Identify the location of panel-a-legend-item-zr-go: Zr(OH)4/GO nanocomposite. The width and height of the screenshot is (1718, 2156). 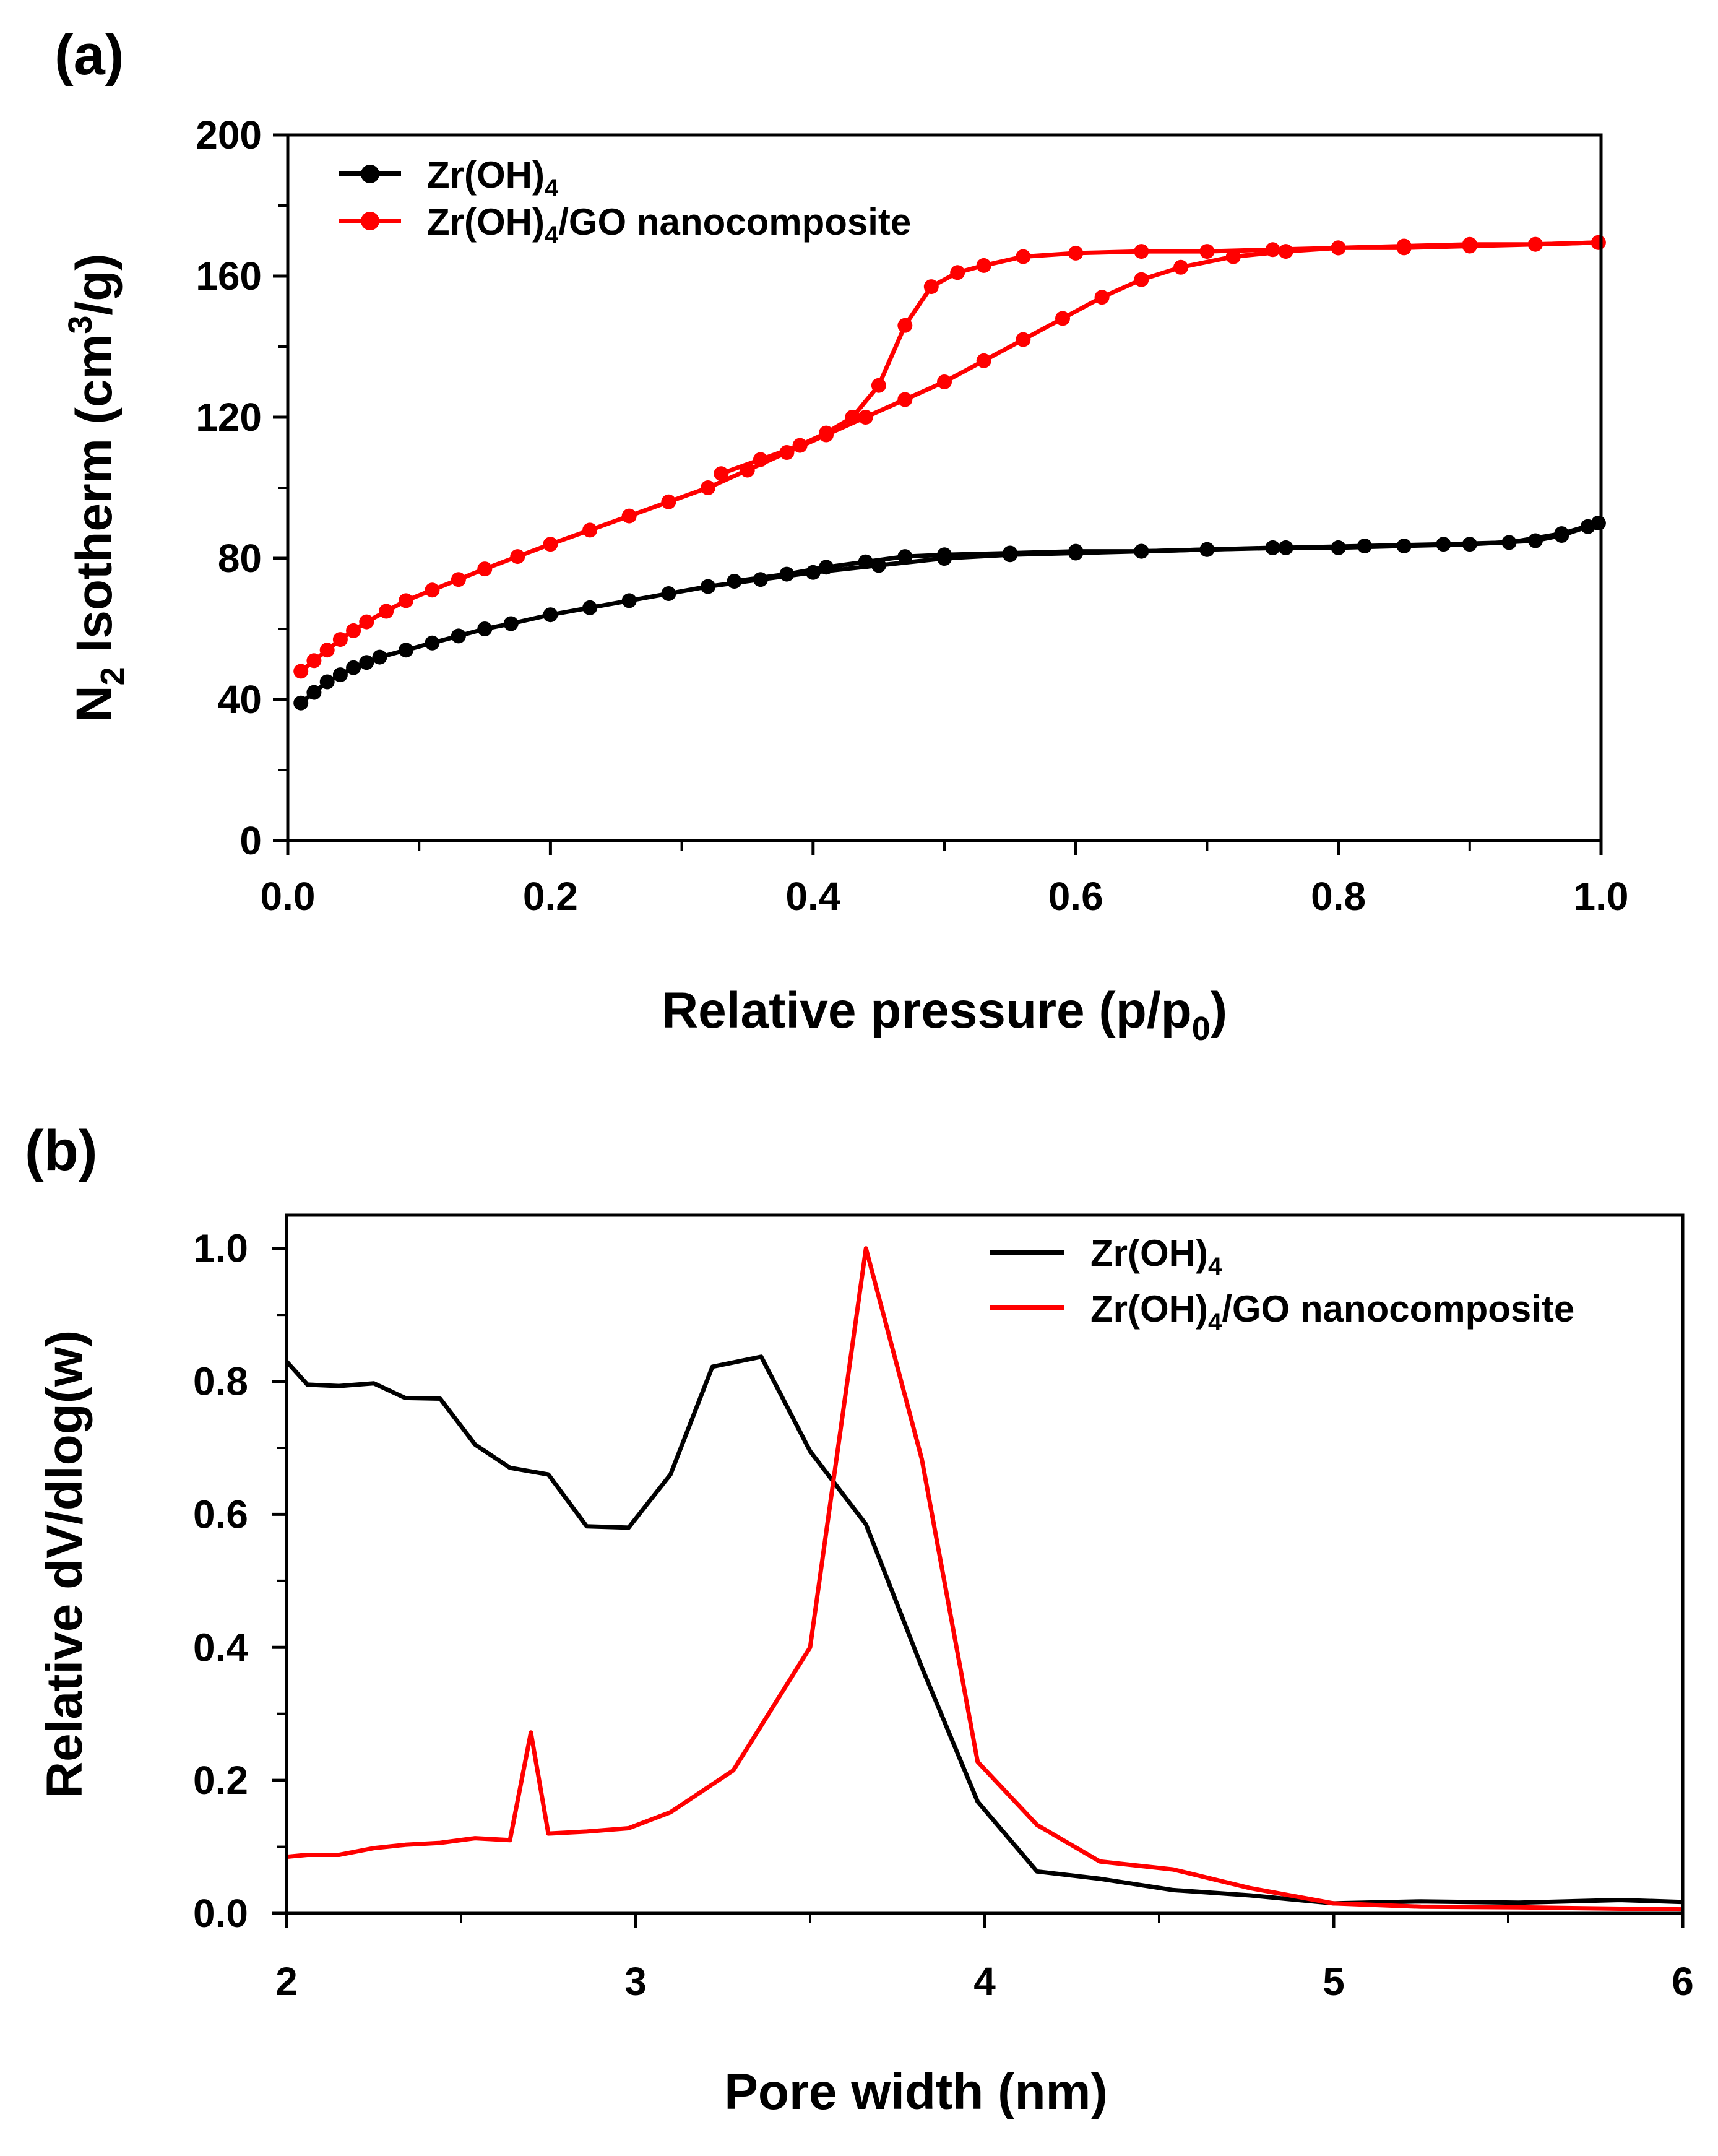
(625, 225).